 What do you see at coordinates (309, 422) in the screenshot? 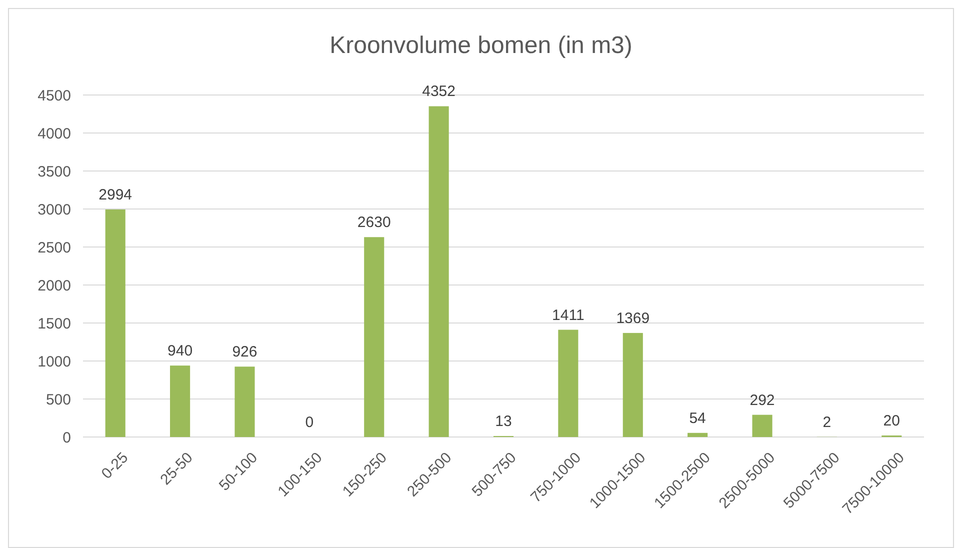
I see `data-label: 0` at bounding box center [309, 422].